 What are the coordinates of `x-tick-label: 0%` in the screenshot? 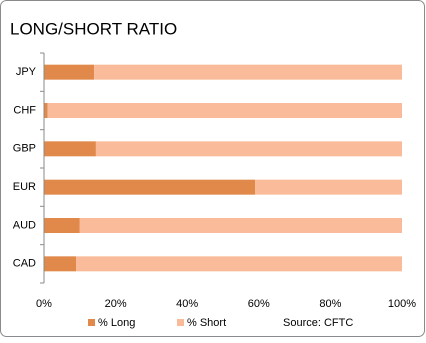 It's located at (44, 304).